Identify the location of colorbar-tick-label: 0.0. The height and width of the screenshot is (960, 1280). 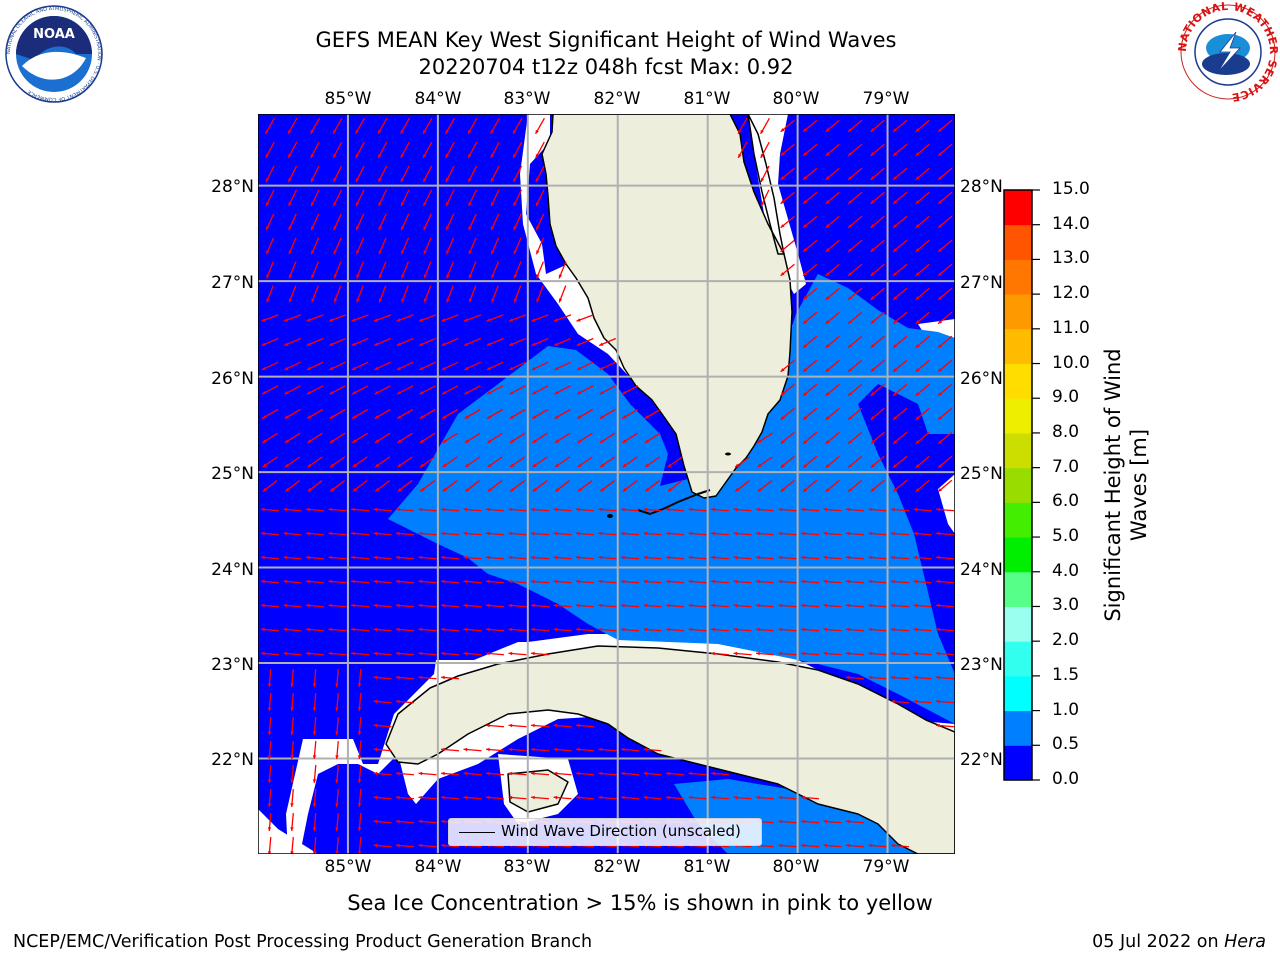
(1066, 779).